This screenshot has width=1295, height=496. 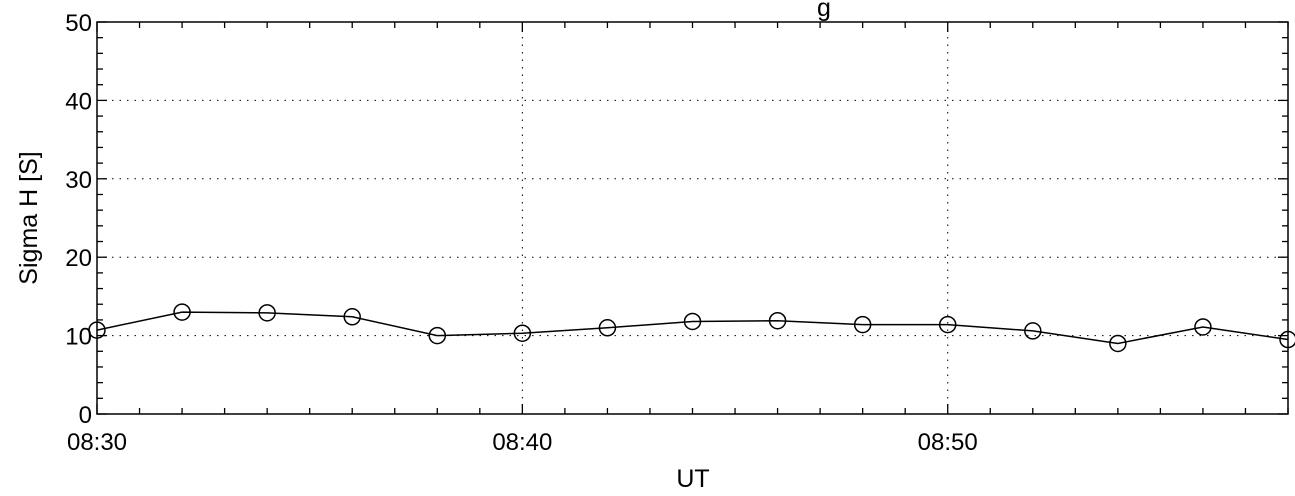 What do you see at coordinates (85, 415) in the screenshot?
I see `y-tick-label: 0` at bounding box center [85, 415].